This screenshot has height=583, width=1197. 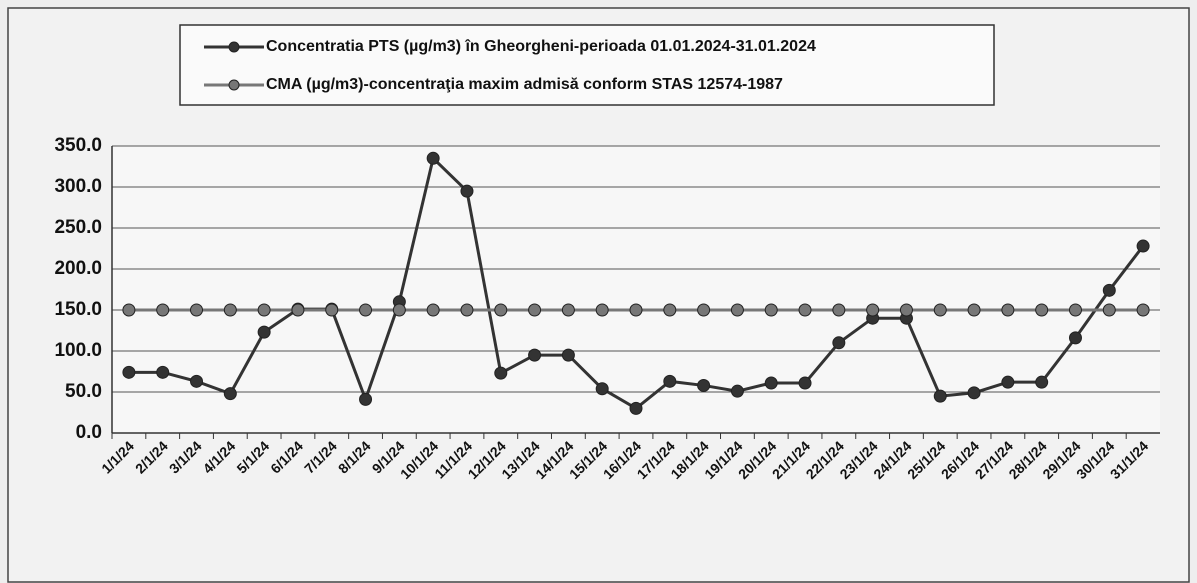 I want to click on y-tick-label: 0.0, so click(x=89, y=432).